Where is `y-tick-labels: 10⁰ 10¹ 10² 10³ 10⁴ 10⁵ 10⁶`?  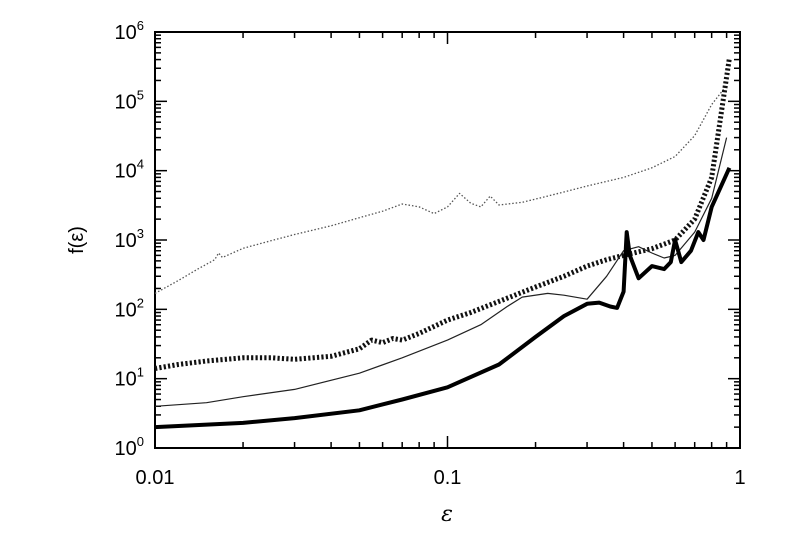 y-tick-labels: 10⁰ 10¹ 10² 10³ 10⁴ 10⁵ 10⁶ is located at coordinates (129, 239).